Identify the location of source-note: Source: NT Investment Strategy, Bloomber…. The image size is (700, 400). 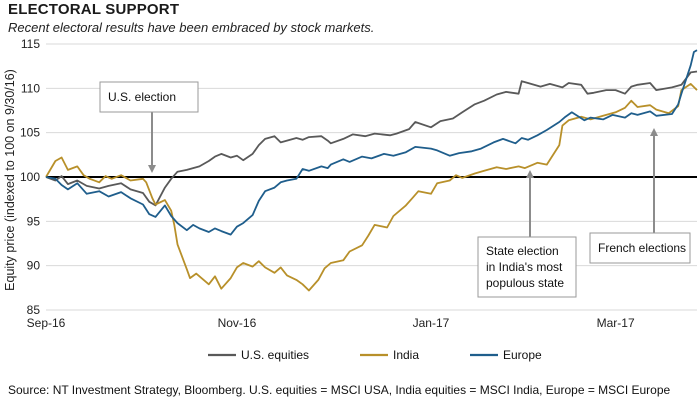
(339, 390).